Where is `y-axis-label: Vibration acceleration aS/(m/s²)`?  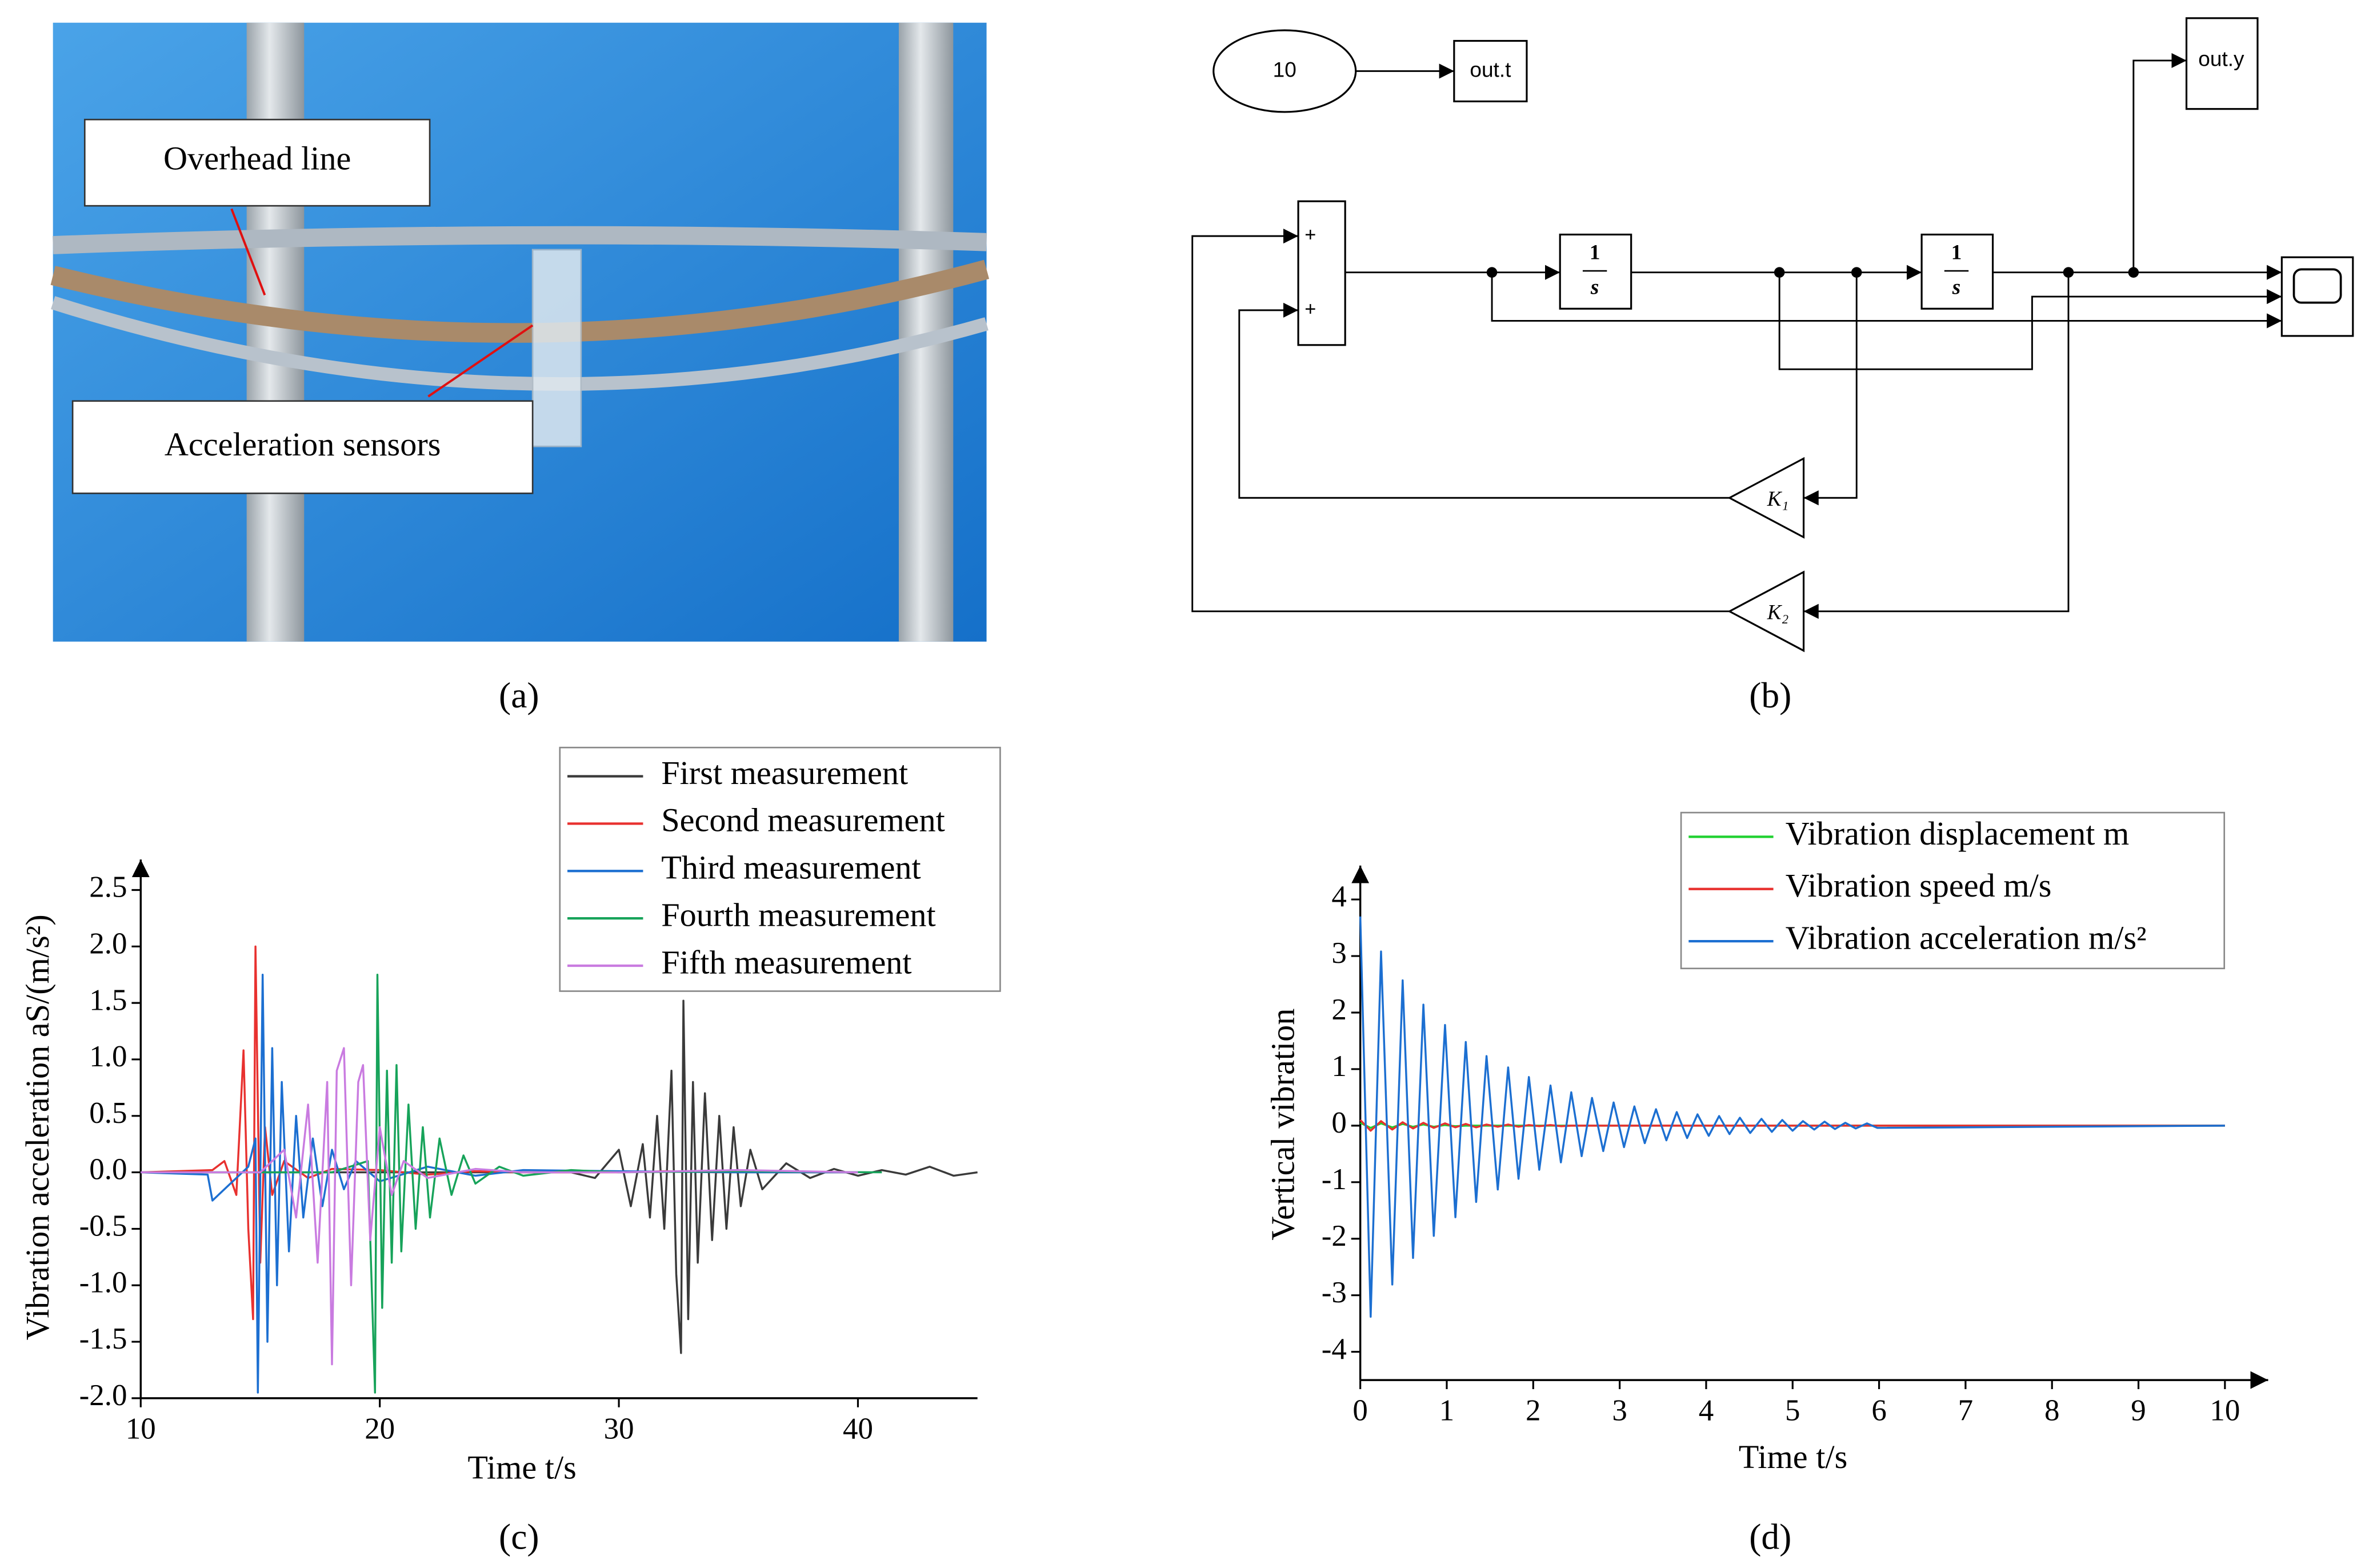
y-axis-label: Vibration acceleration aS/(m/s²) is located at coordinates (37, 1127).